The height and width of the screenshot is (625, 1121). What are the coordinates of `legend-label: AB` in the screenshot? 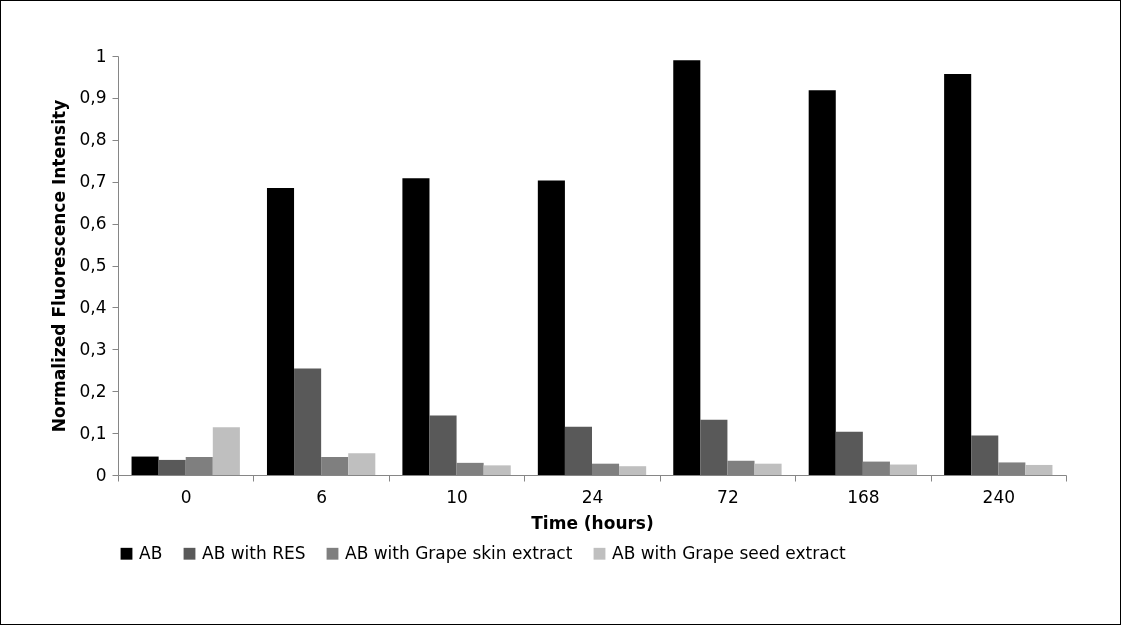 It's located at (151, 552).